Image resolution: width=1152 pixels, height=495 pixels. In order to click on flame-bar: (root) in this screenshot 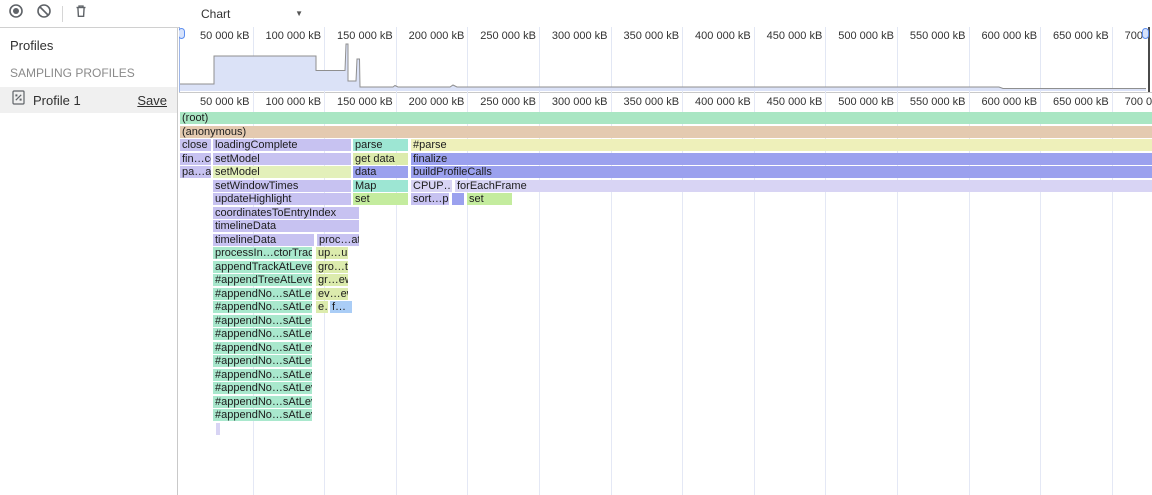, I will do `click(666, 118)`.